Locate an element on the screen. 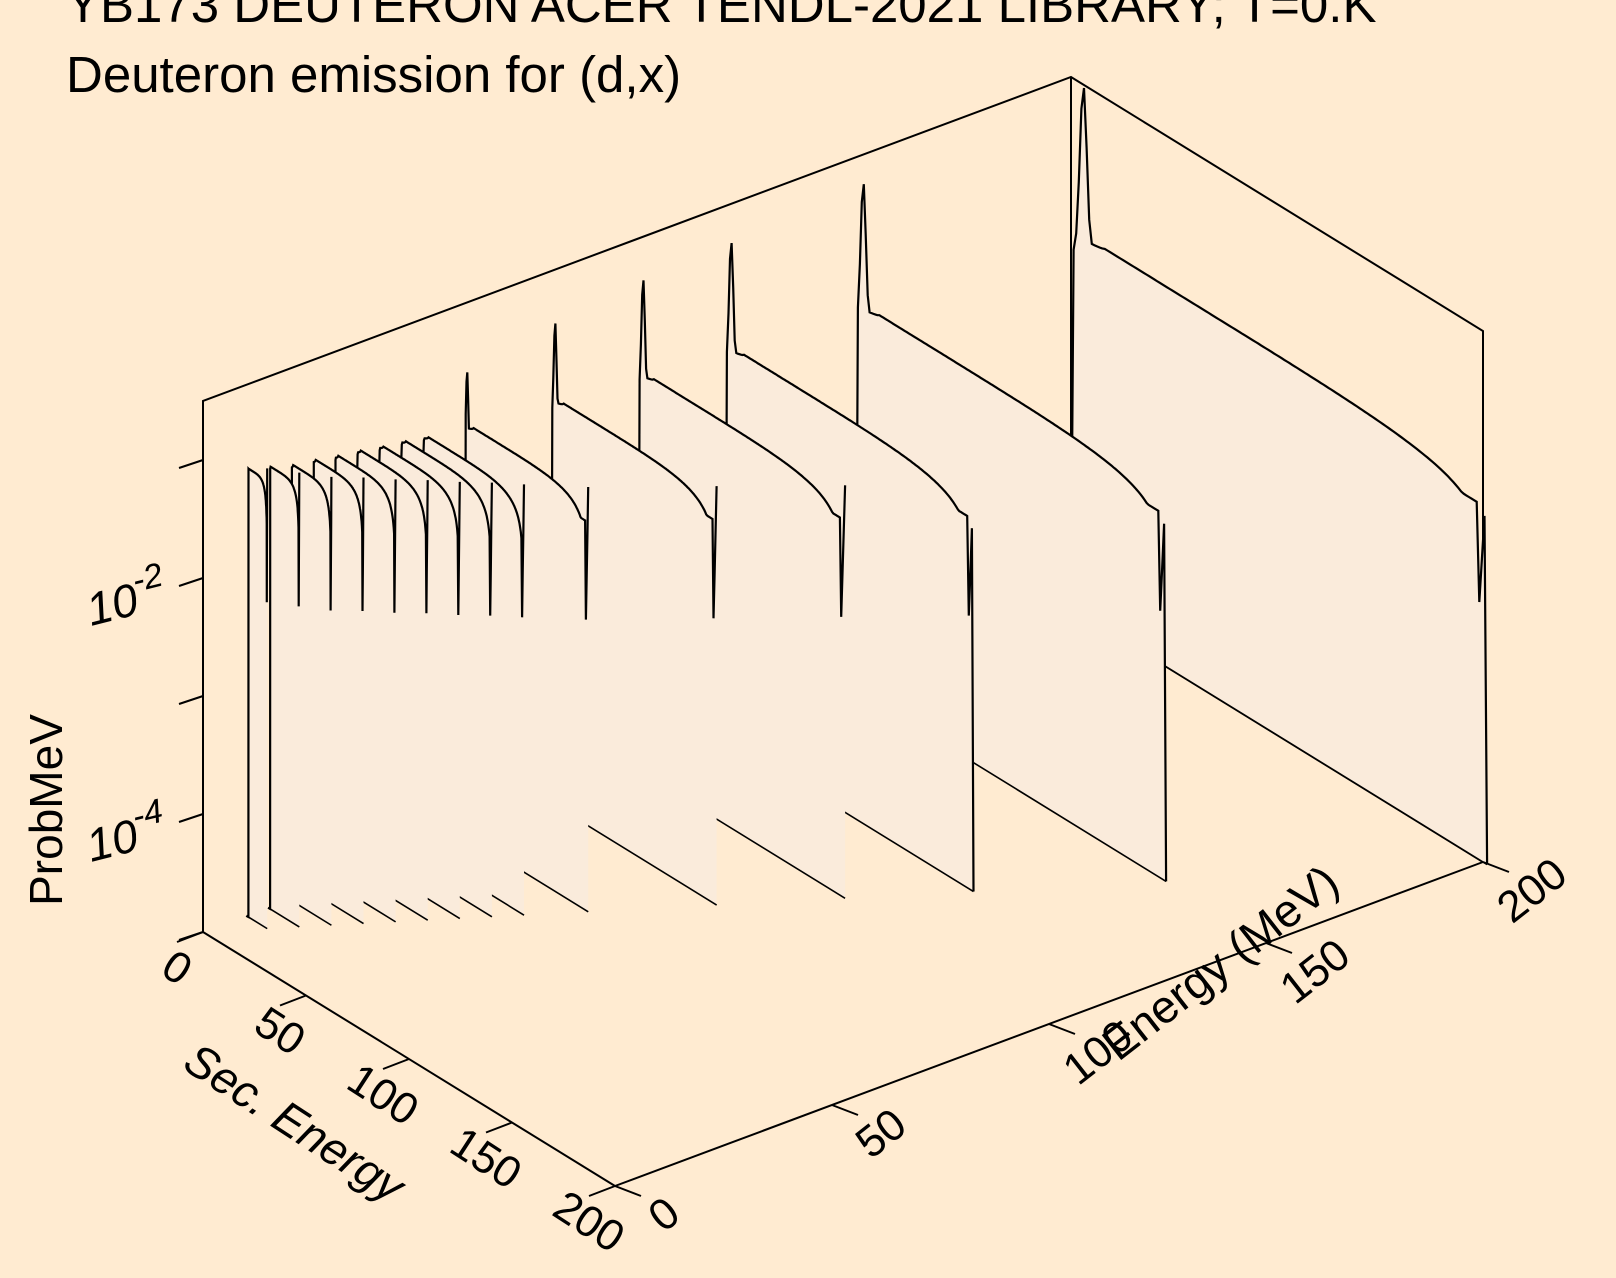  z-tick--4 is located at coordinates (191, 818).